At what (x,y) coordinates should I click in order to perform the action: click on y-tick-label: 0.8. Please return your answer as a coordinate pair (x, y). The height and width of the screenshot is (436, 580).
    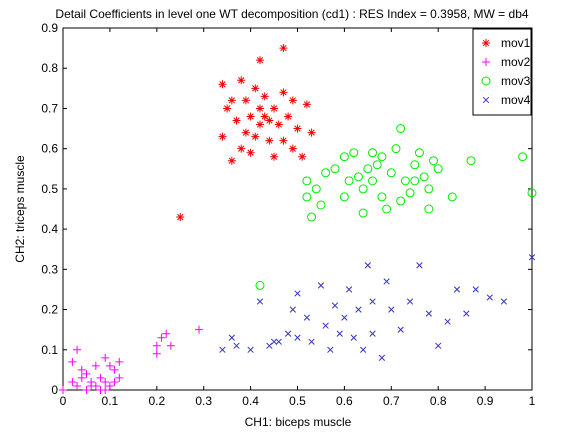
    Looking at the image, I should click on (49, 68).